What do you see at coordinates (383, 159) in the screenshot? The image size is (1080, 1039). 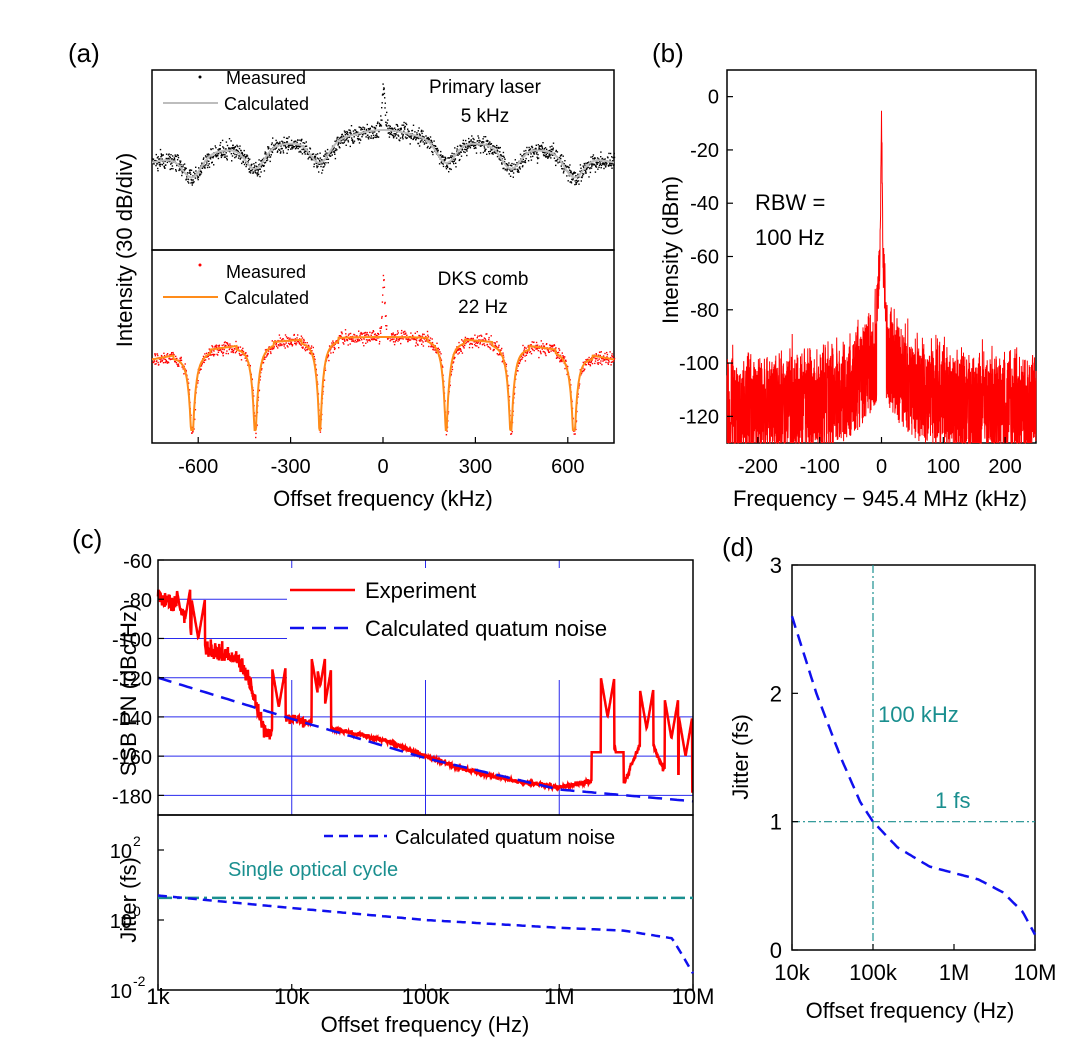 I see `panel-a-top-plot: Measured Calculated Primary laser 5 kHz` at bounding box center [383, 159].